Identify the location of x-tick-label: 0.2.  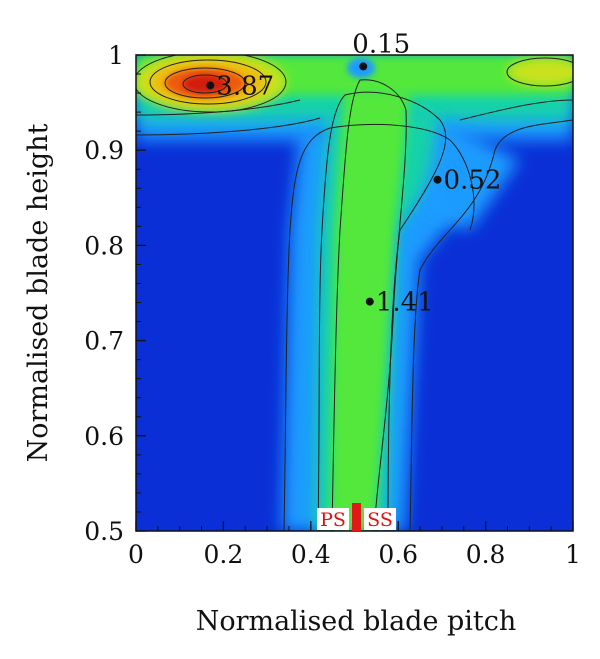
(224, 554).